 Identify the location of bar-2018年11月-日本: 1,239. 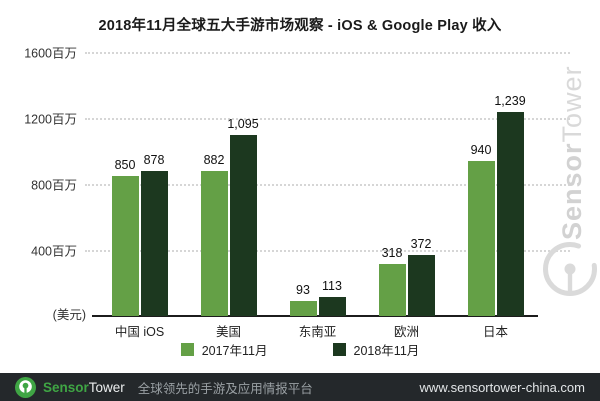
(510, 205).